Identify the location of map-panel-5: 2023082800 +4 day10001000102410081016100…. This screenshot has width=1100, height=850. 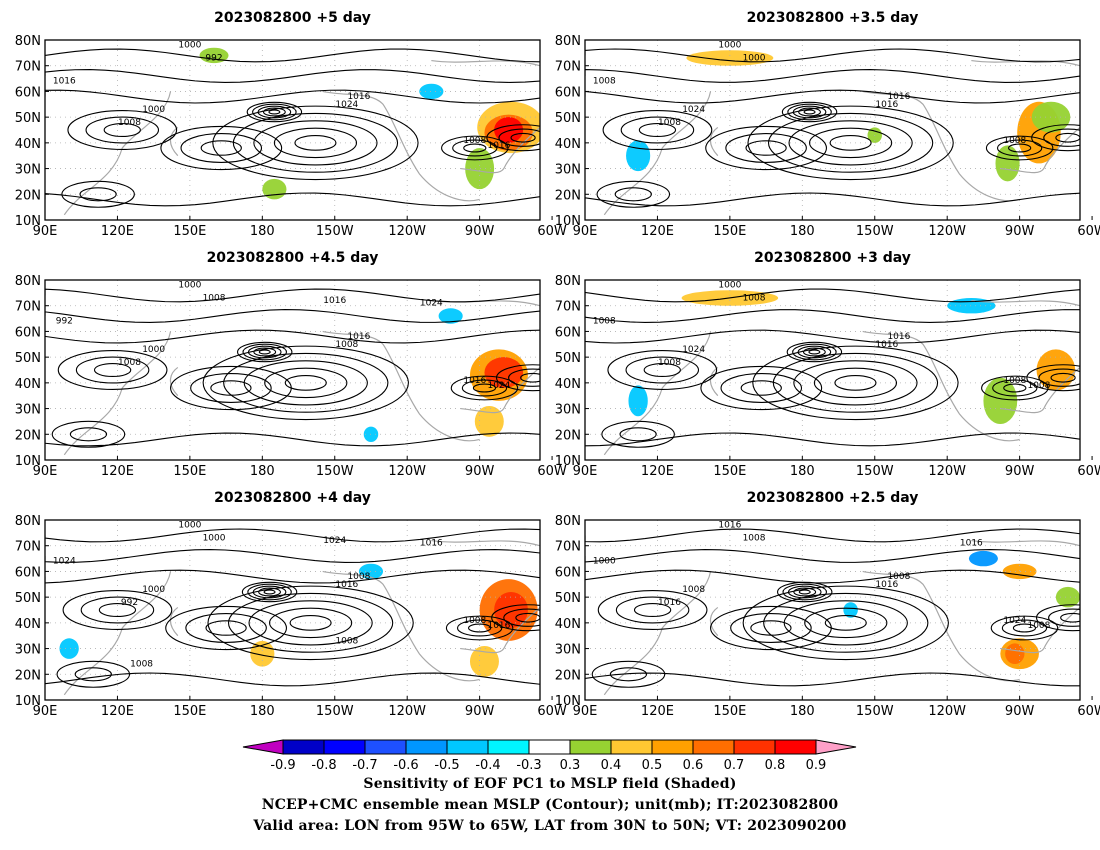
(291, 604).